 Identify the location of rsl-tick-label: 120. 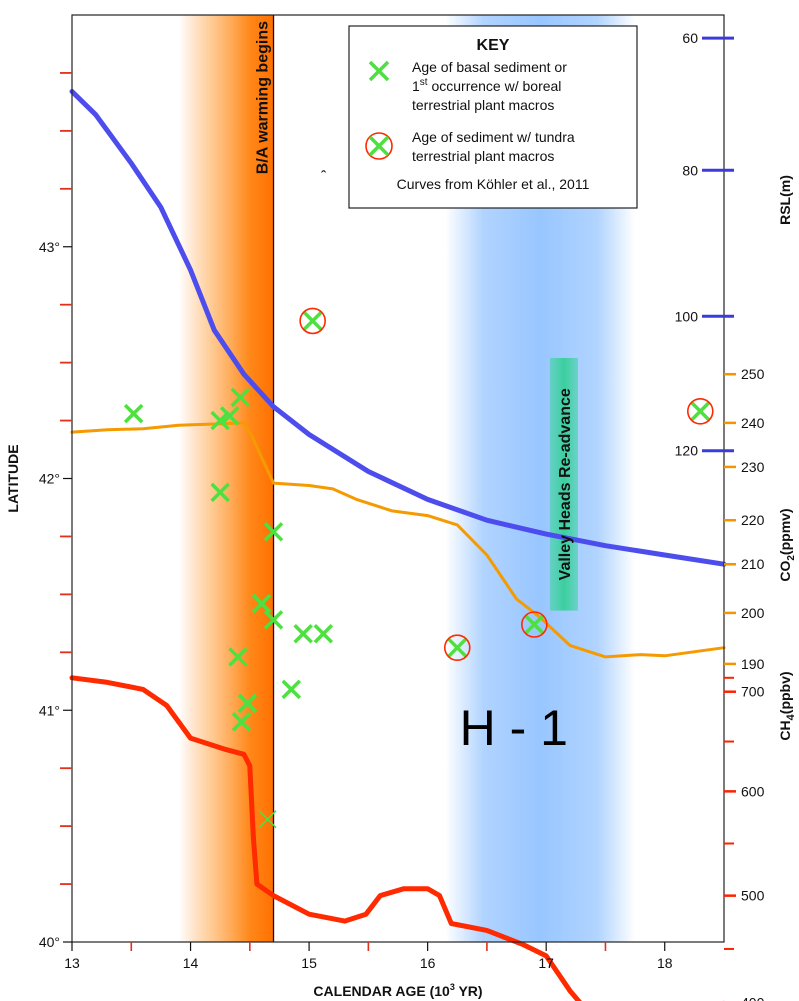
(687, 451).